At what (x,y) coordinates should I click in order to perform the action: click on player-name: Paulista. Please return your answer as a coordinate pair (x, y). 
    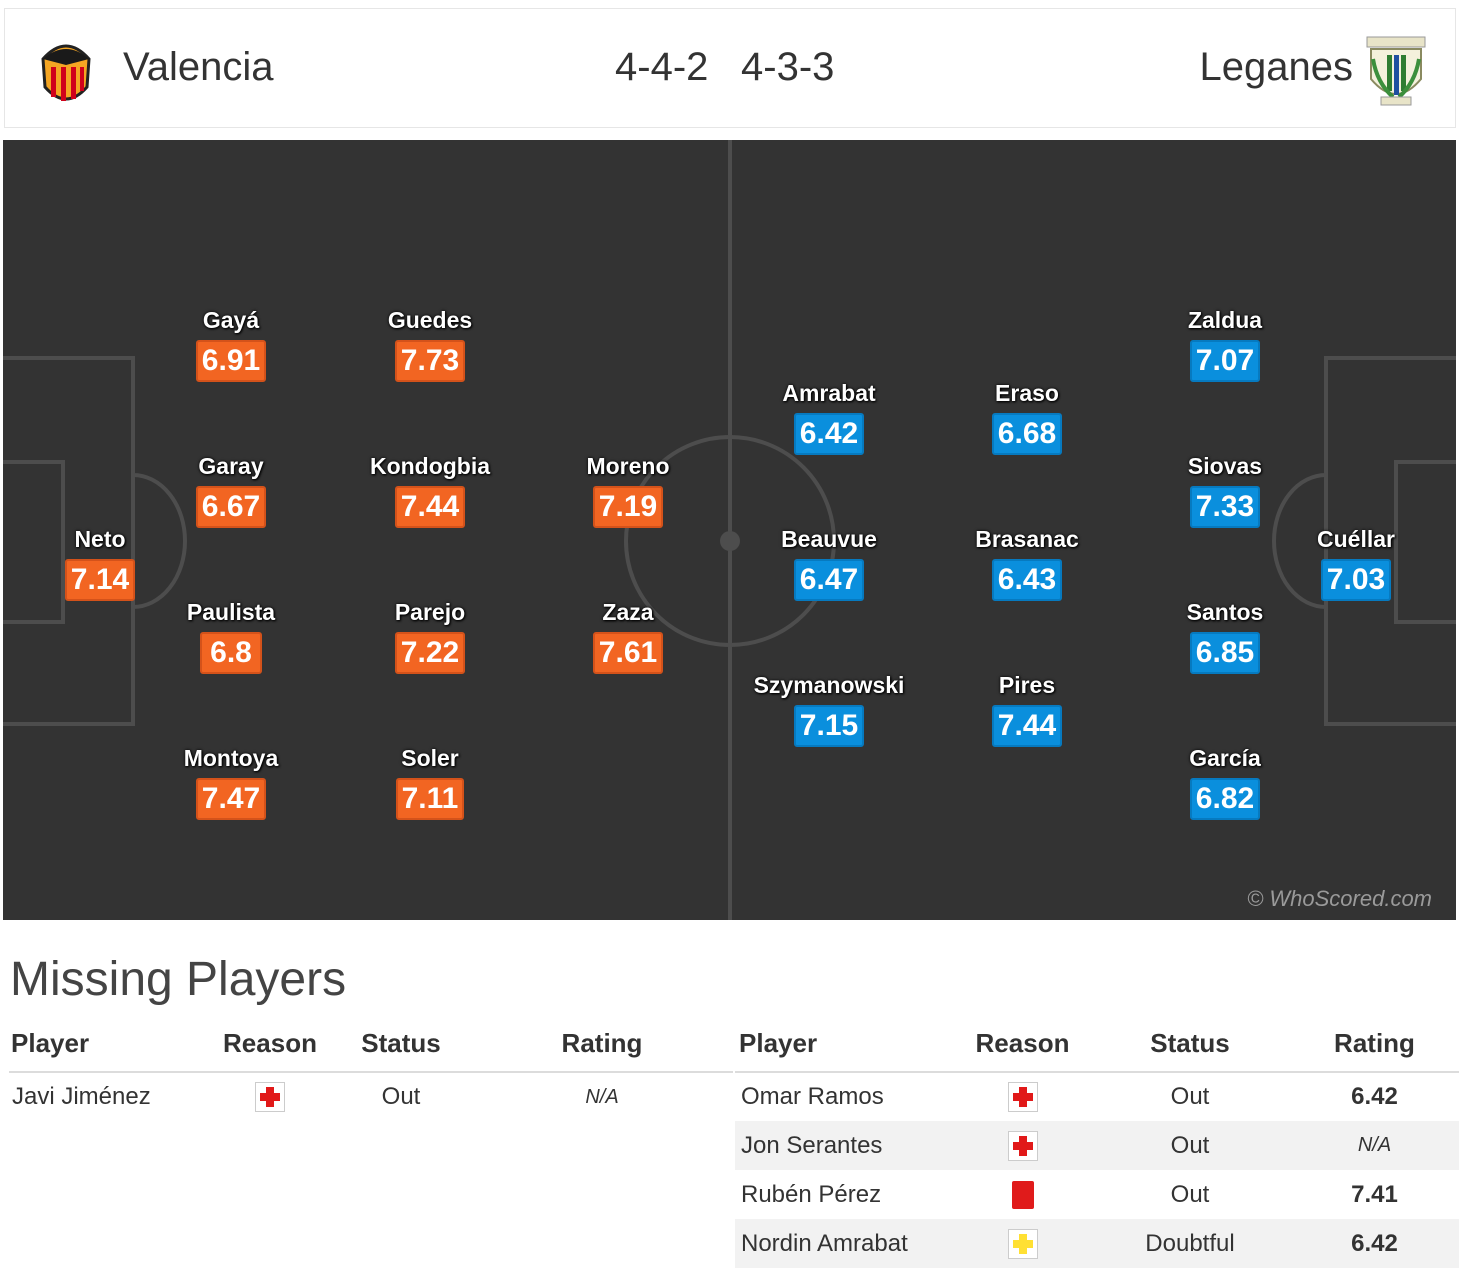
    Looking at the image, I should click on (231, 612).